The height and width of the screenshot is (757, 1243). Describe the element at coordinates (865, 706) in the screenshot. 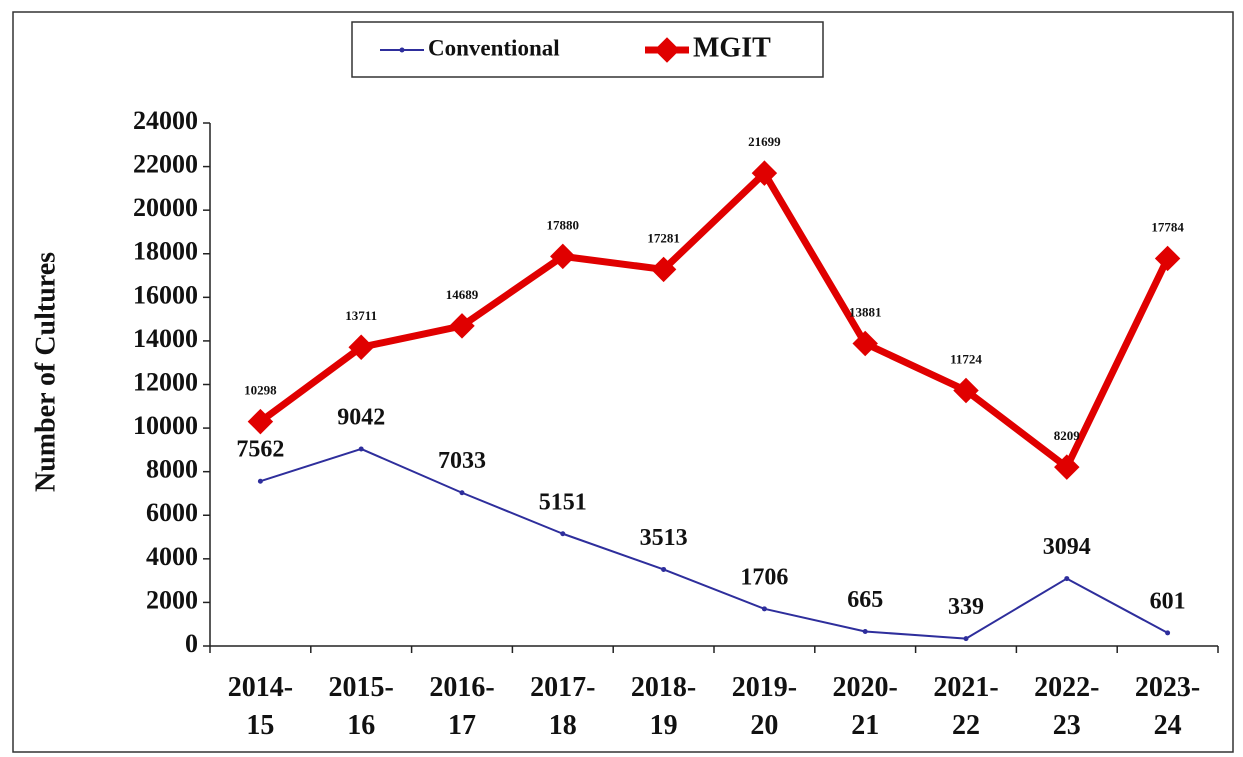

I see `x-tick-label: 2020- 21` at that location.